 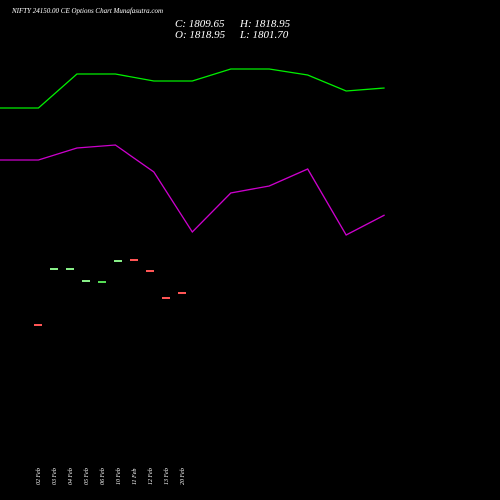 What do you see at coordinates (167, 476) in the screenshot?
I see `x-tick-label: 13 Feb` at bounding box center [167, 476].